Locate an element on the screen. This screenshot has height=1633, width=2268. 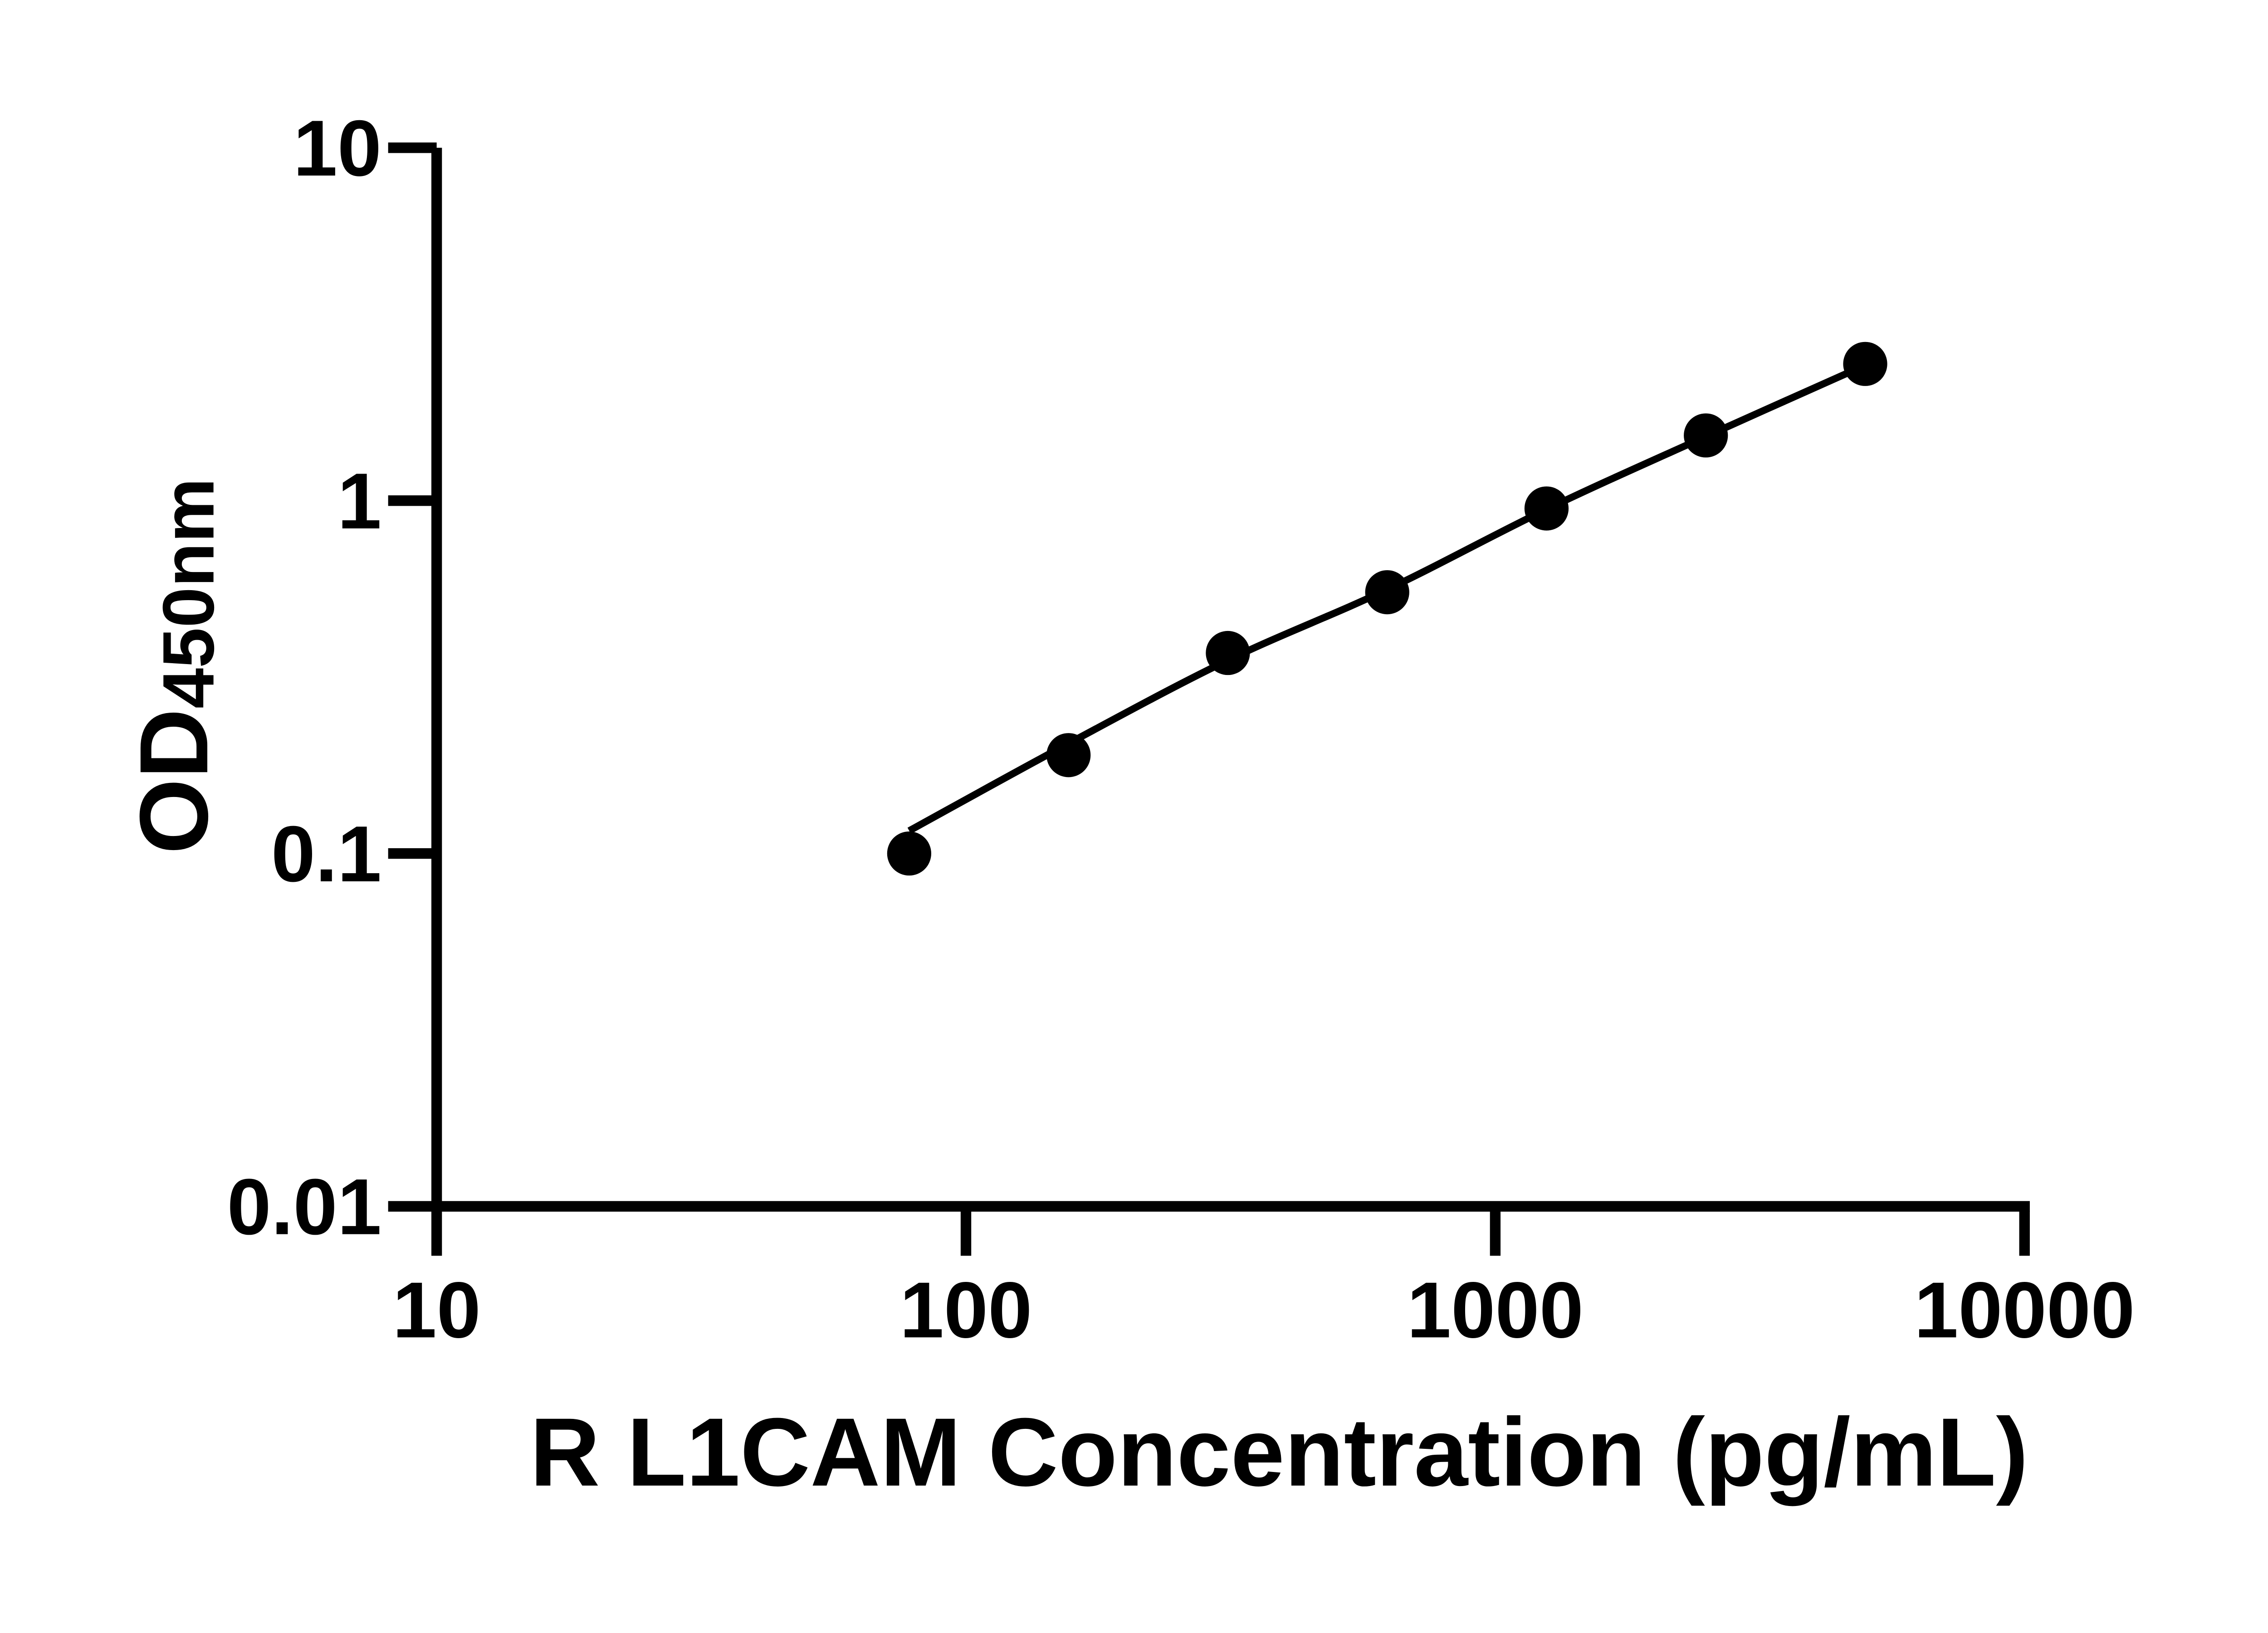
y-axis is located at coordinates (415, 677).